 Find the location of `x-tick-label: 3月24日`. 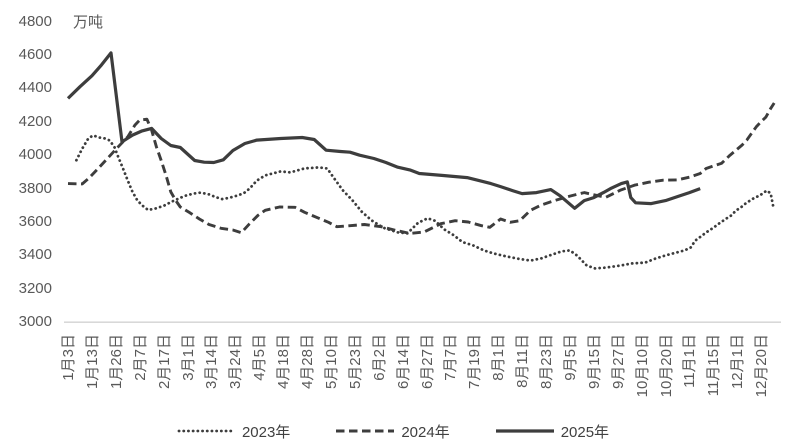

x-tick-label: 3月24日 is located at coordinates (236, 362).